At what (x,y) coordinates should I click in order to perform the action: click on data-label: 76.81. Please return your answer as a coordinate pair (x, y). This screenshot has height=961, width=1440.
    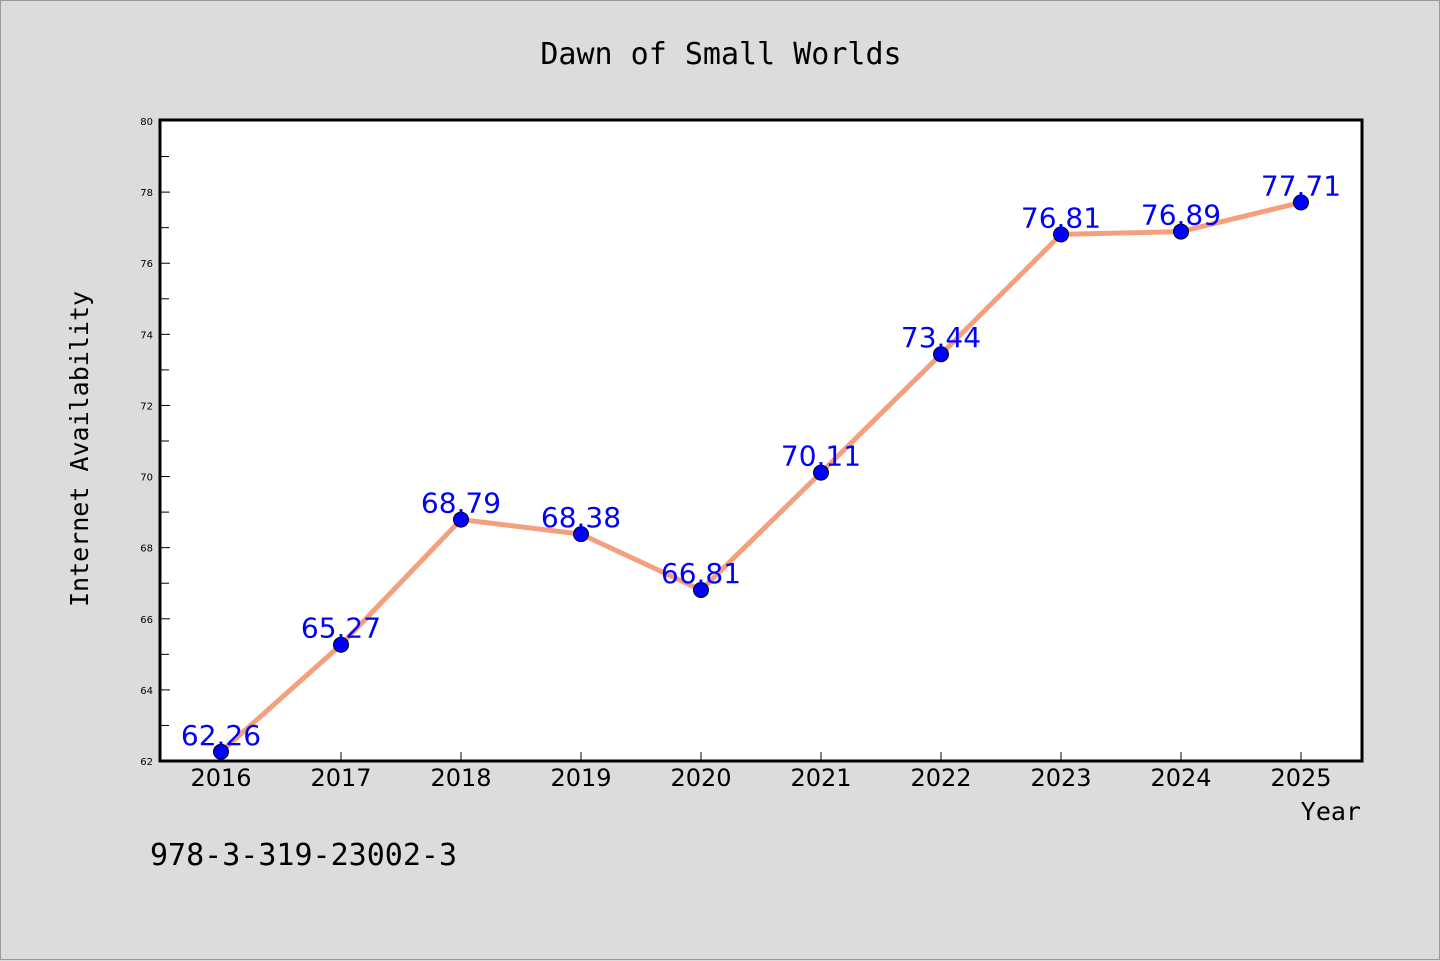
    Looking at the image, I should click on (1061, 217).